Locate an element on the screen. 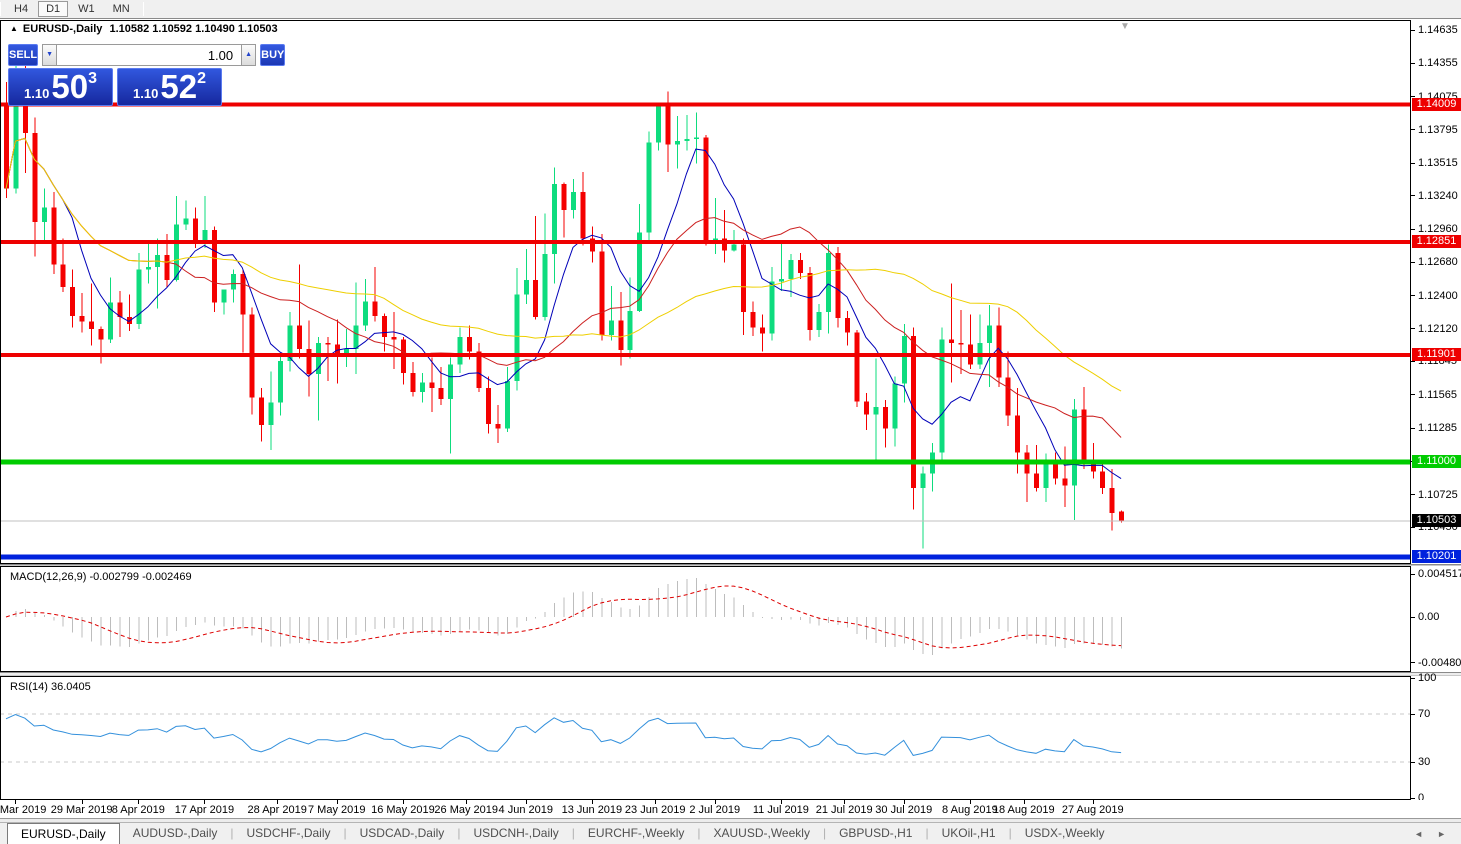 This screenshot has width=1461, height=844. price-tick-label: 1.11565 is located at coordinates (1437, 394).